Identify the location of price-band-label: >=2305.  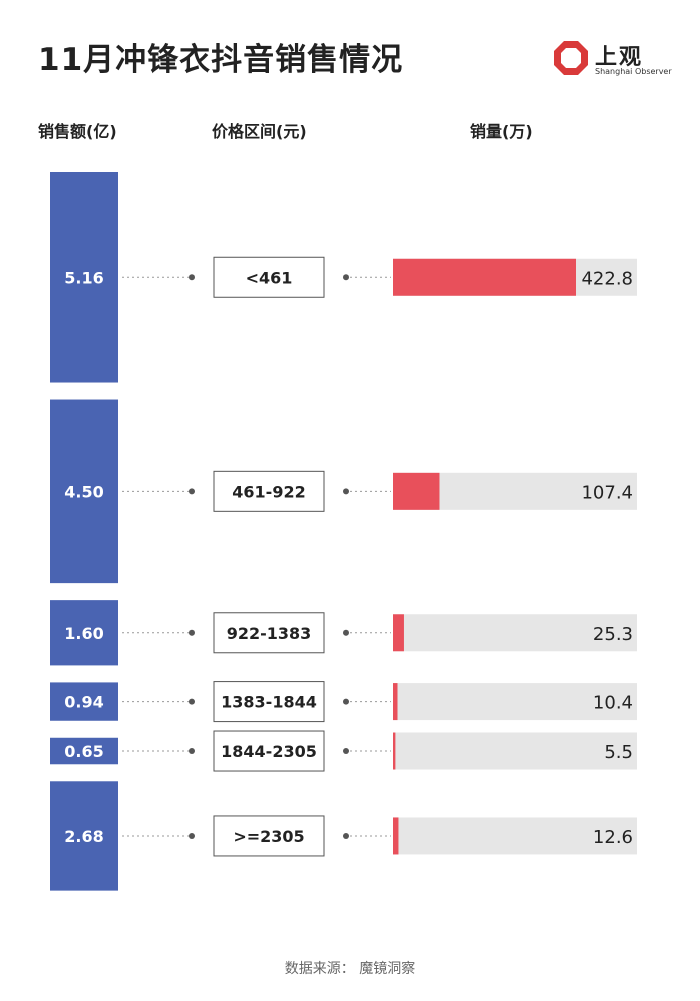
(268, 836).